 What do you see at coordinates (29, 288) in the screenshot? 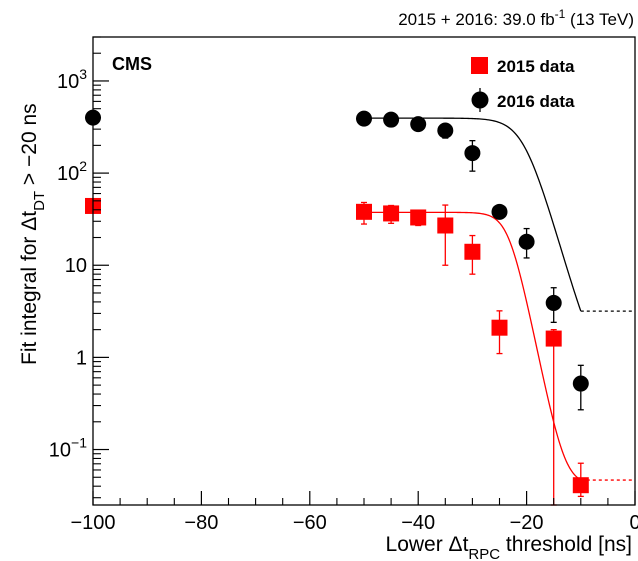
I see `y-axis-label-main: Fit integral for Δt` at bounding box center [29, 288].